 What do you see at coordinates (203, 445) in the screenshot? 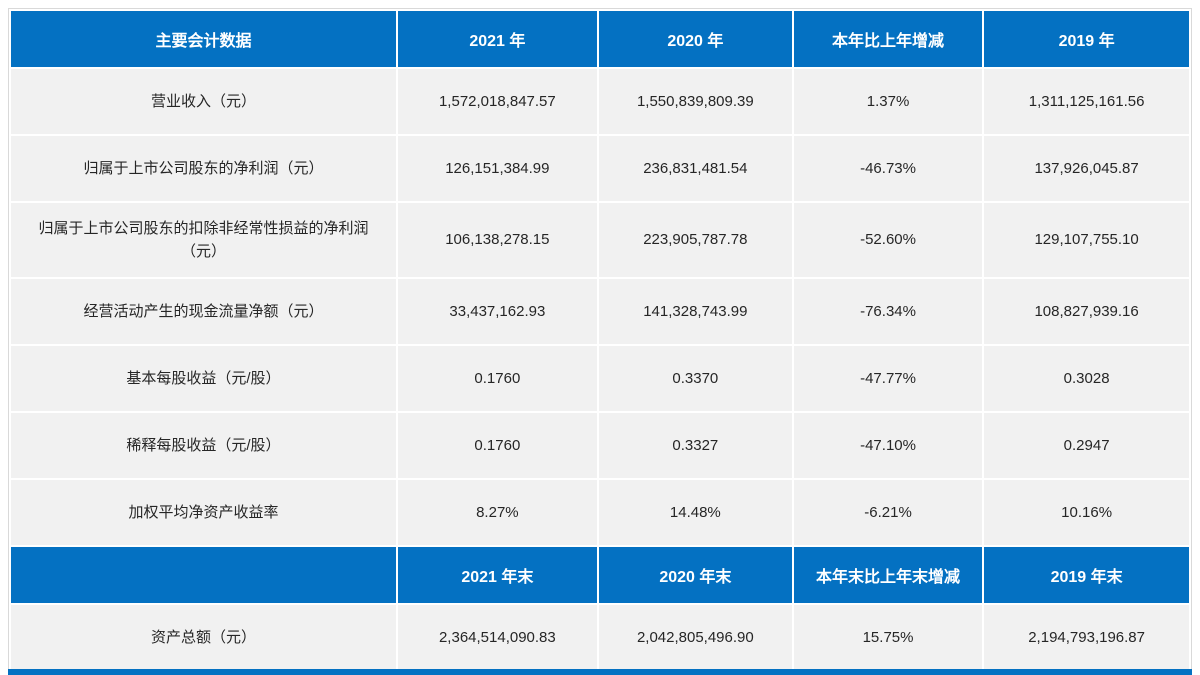
I see `row-label: 稀释每股收益（元/股）` at bounding box center [203, 445].